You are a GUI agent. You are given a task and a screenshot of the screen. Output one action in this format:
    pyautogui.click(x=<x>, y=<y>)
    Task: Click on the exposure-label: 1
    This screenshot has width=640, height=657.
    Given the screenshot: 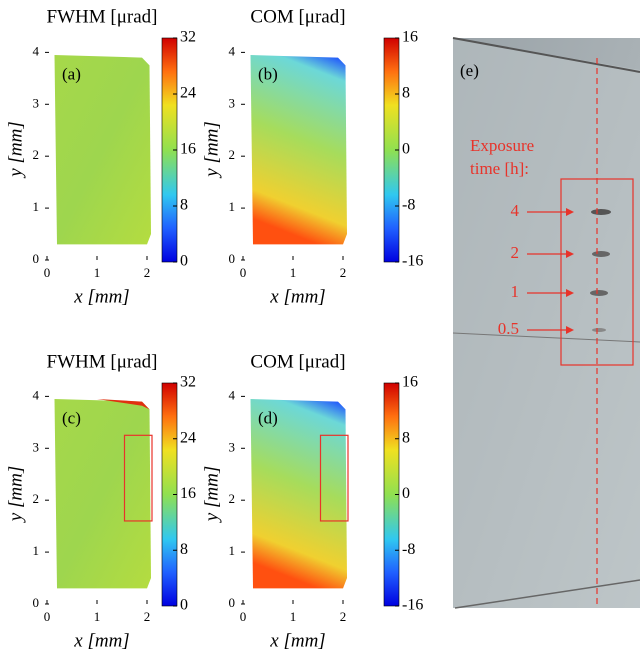 What is the action you would take?
    pyautogui.click(x=515, y=291)
    